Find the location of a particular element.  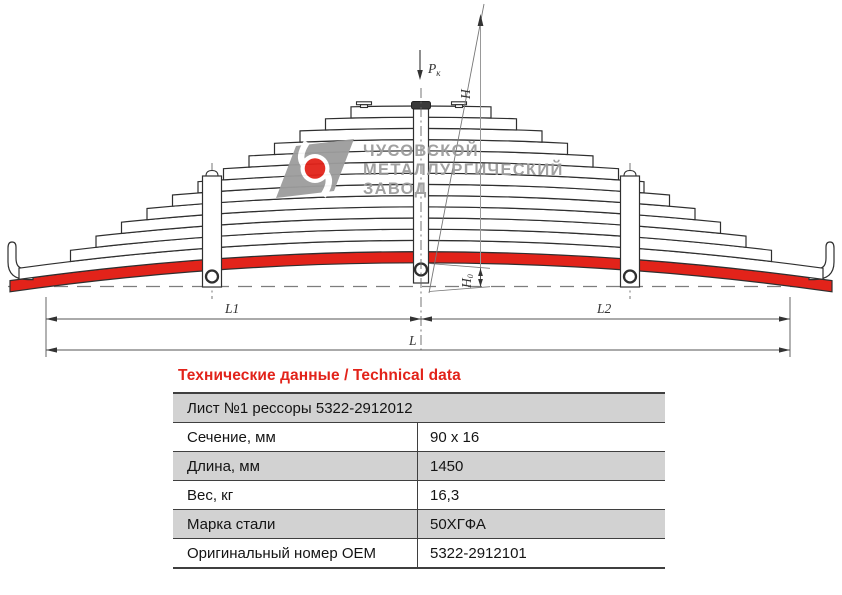

l1-label: L1 is located at coordinates (231, 308).